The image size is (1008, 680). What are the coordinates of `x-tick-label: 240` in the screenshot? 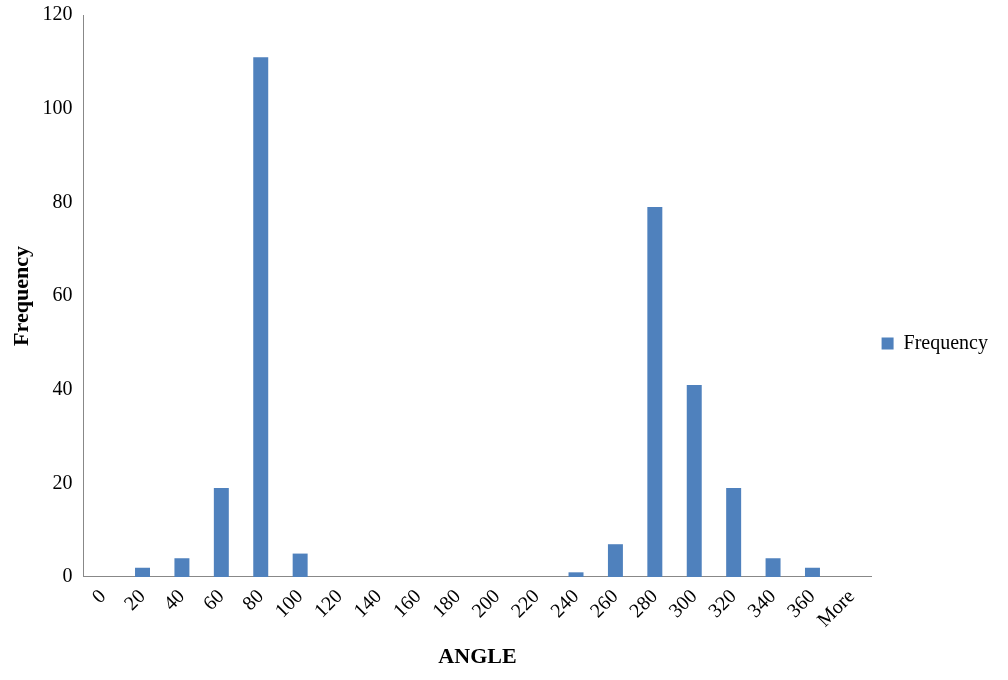 It's located at (564, 603).